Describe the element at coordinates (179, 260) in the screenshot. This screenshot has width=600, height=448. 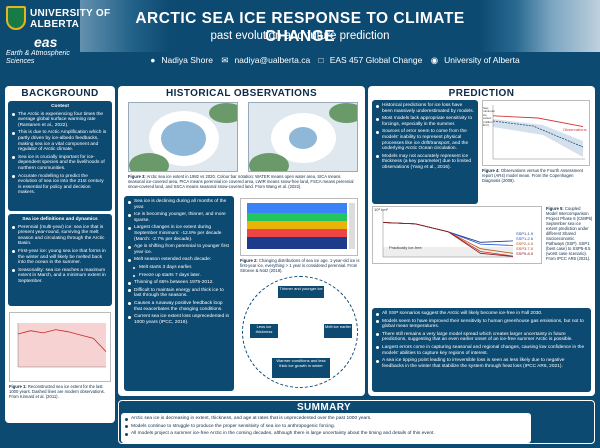
I see `historical-point: Melt season extended each decade:` at that location.